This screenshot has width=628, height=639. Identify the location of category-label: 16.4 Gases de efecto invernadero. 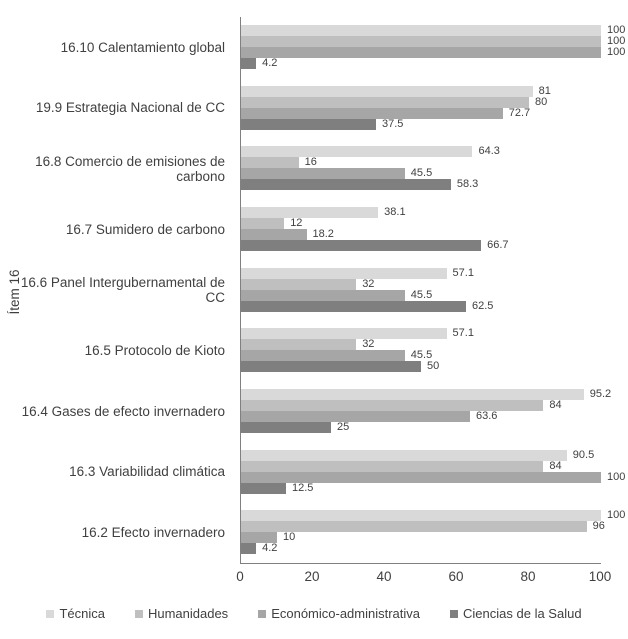
(123, 411).